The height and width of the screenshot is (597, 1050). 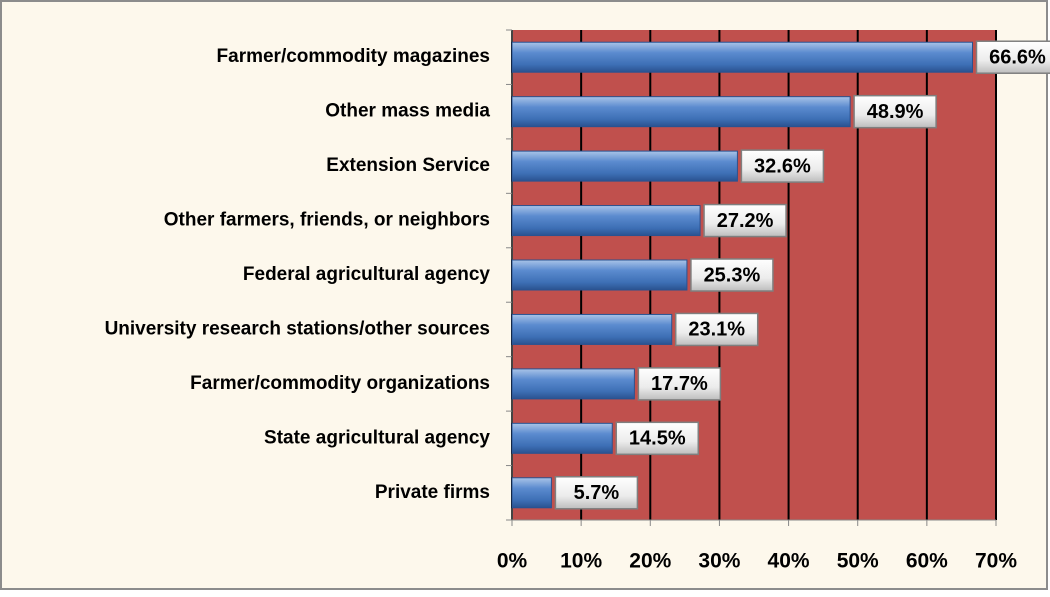 What do you see at coordinates (377, 437) in the screenshot?
I see `y-tick-label: State agricultural agency` at bounding box center [377, 437].